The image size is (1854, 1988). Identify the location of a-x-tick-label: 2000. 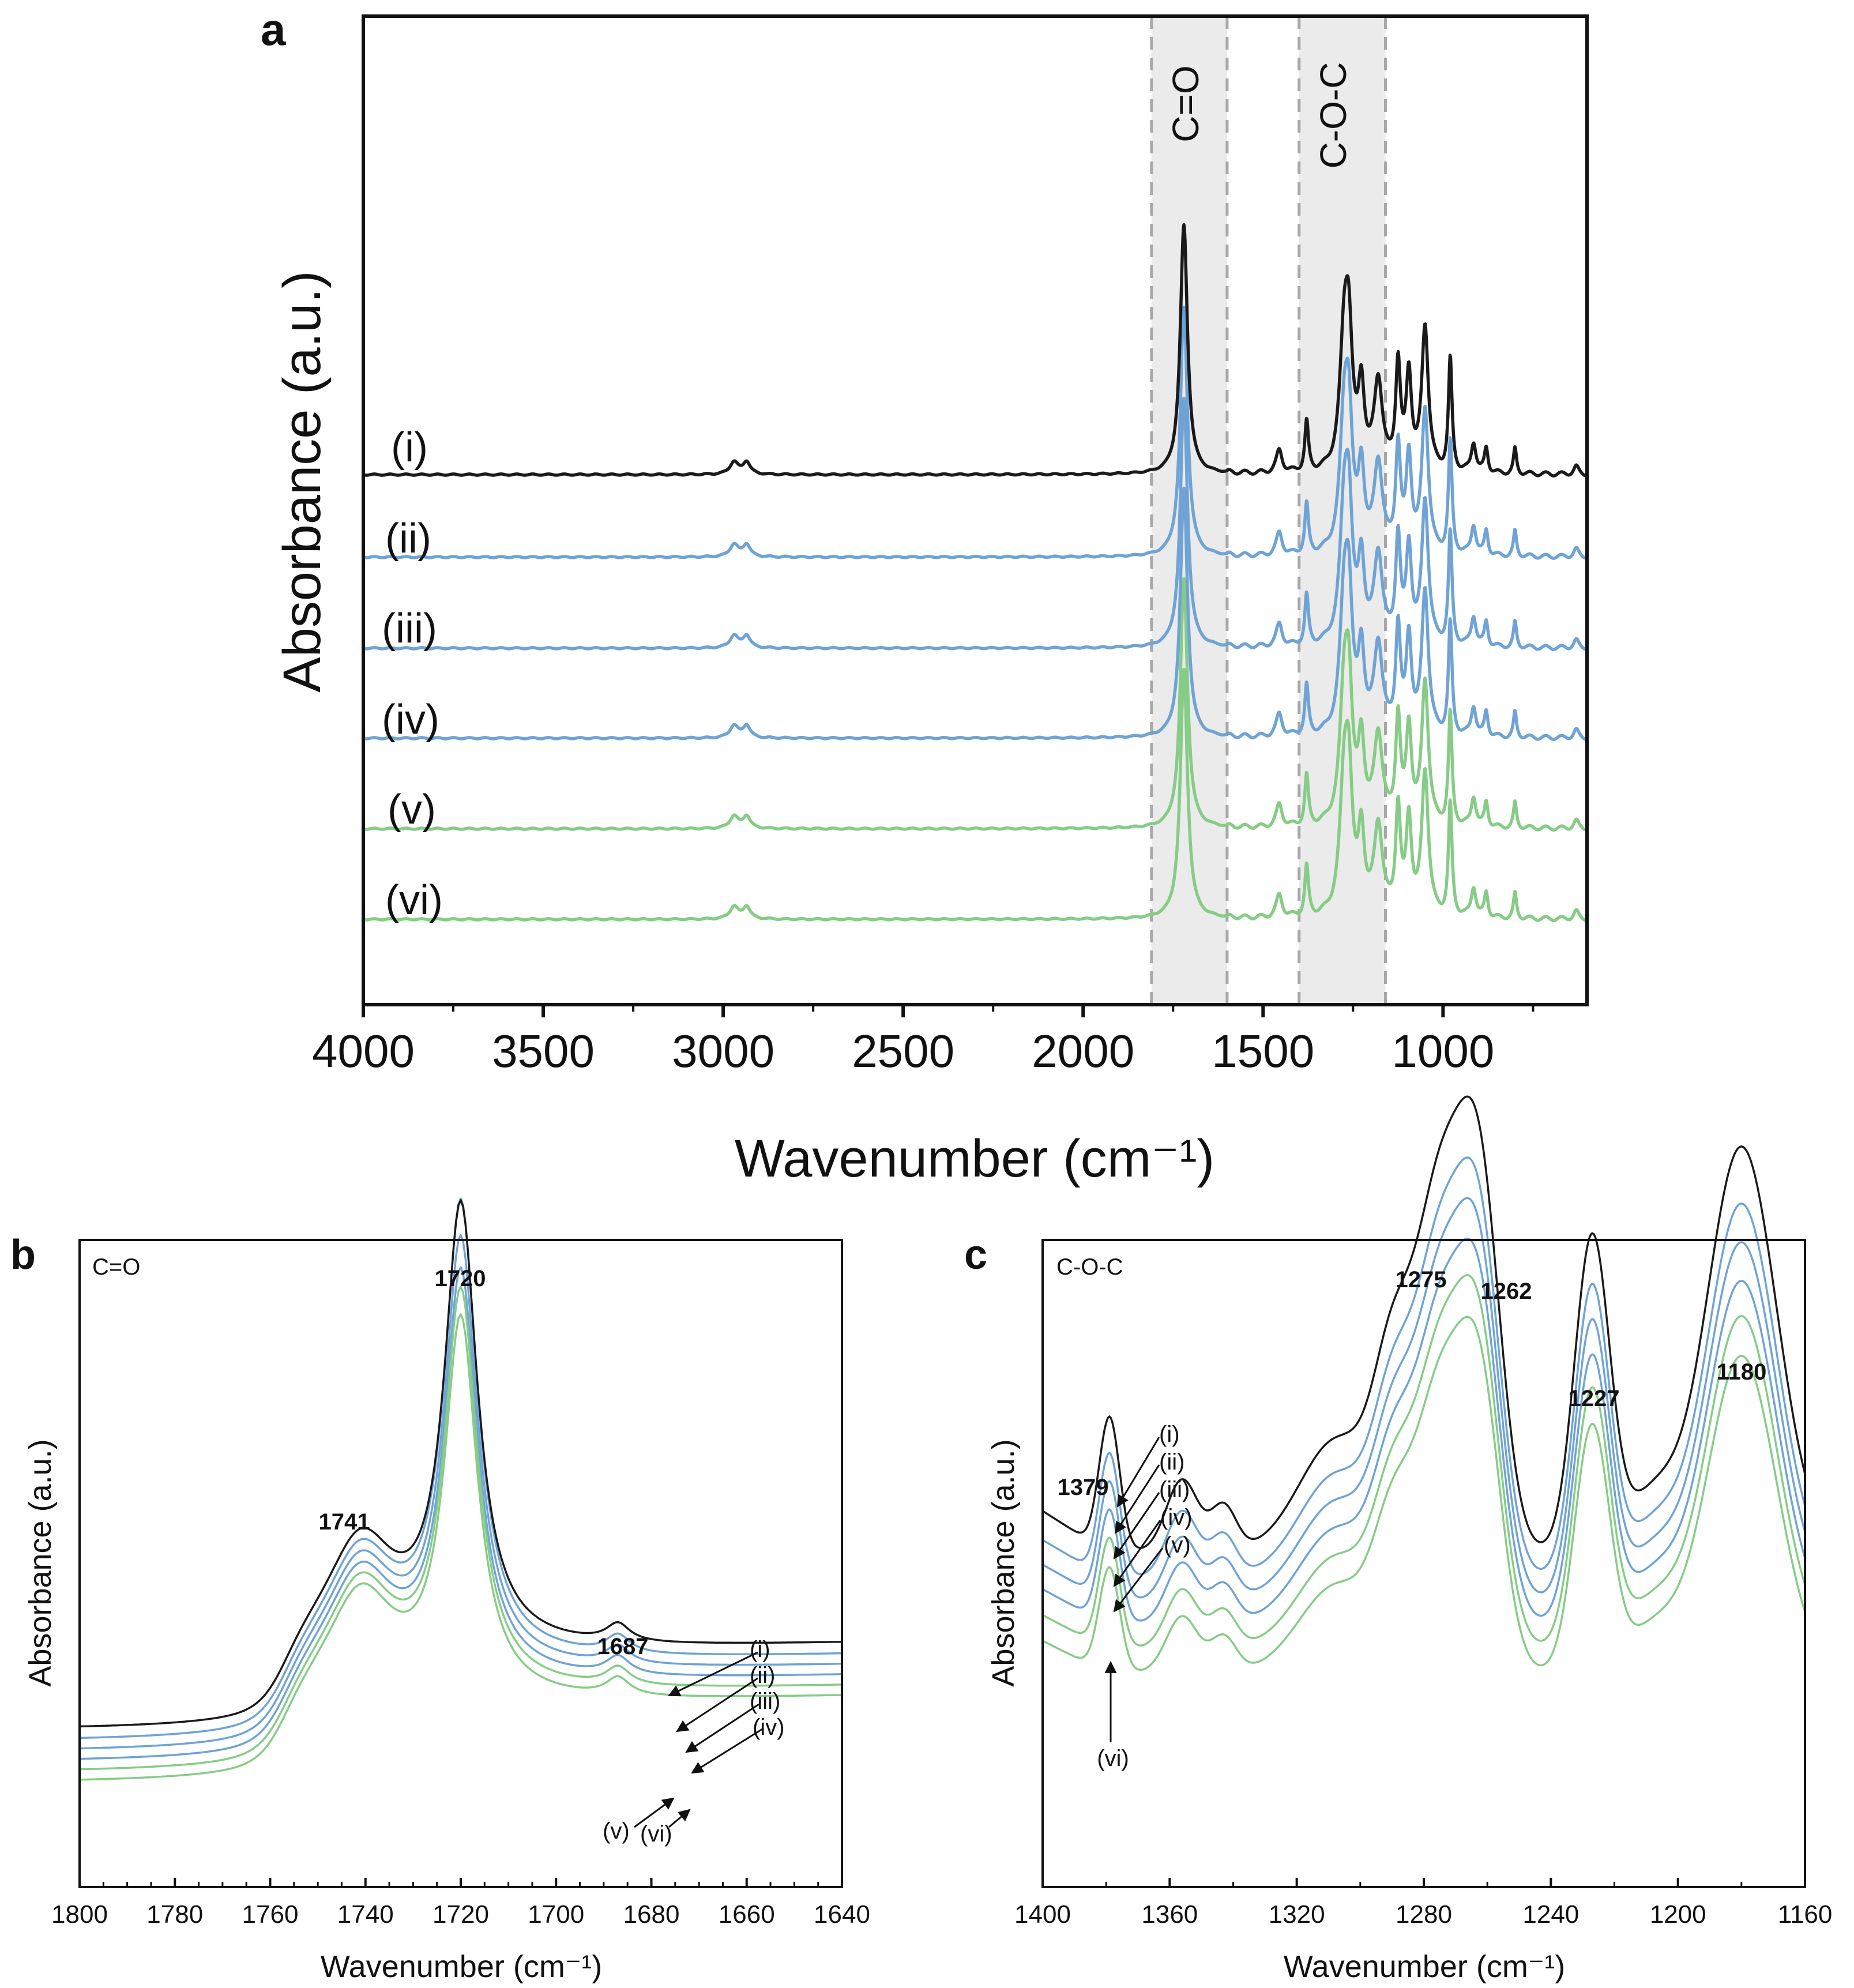
(1083, 1051).